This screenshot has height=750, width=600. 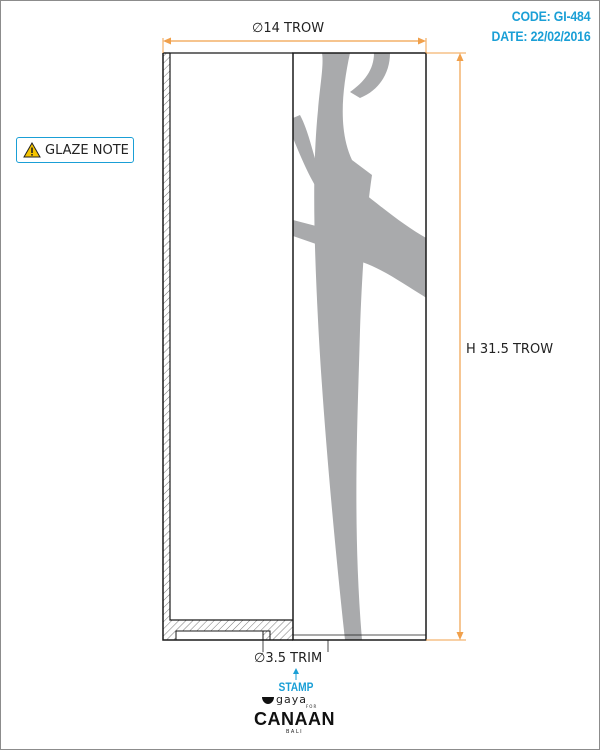 I want to click on base-diameter-label: ∅3.5 TRIM, so click(x=288, y=658).